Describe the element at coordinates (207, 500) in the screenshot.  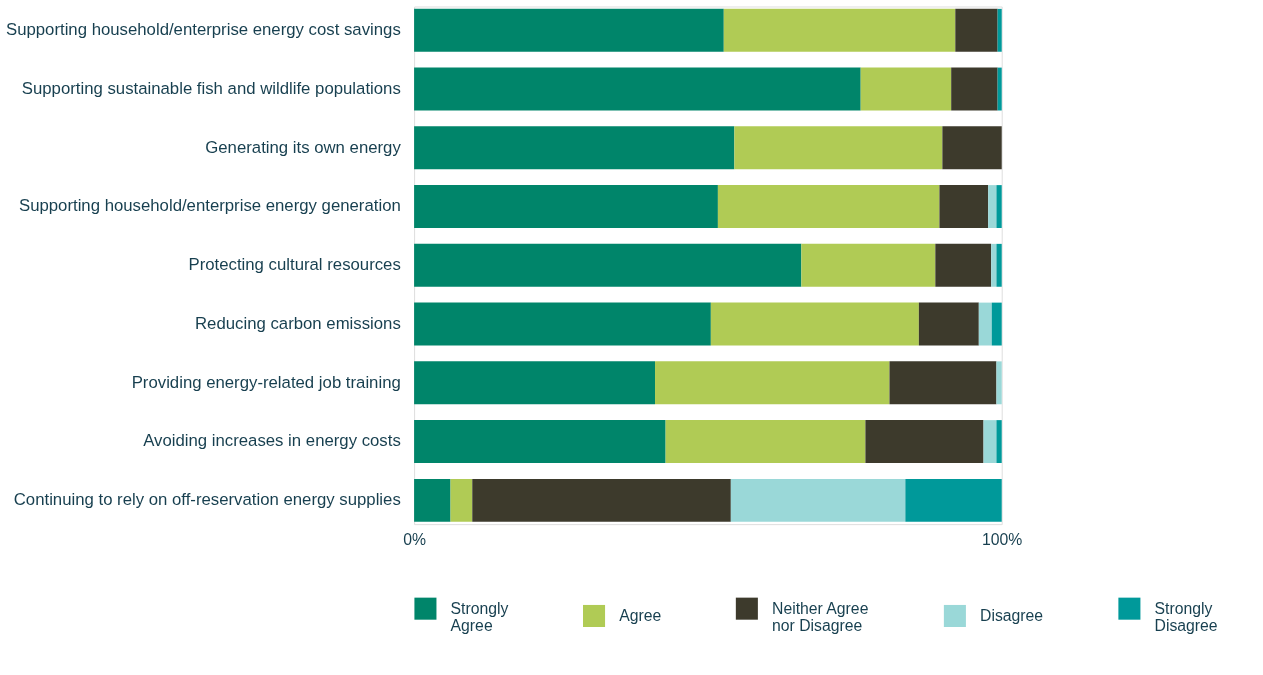
I see `y-tick-label: Continuing to rely on off-reservation energy supplies` at that location.